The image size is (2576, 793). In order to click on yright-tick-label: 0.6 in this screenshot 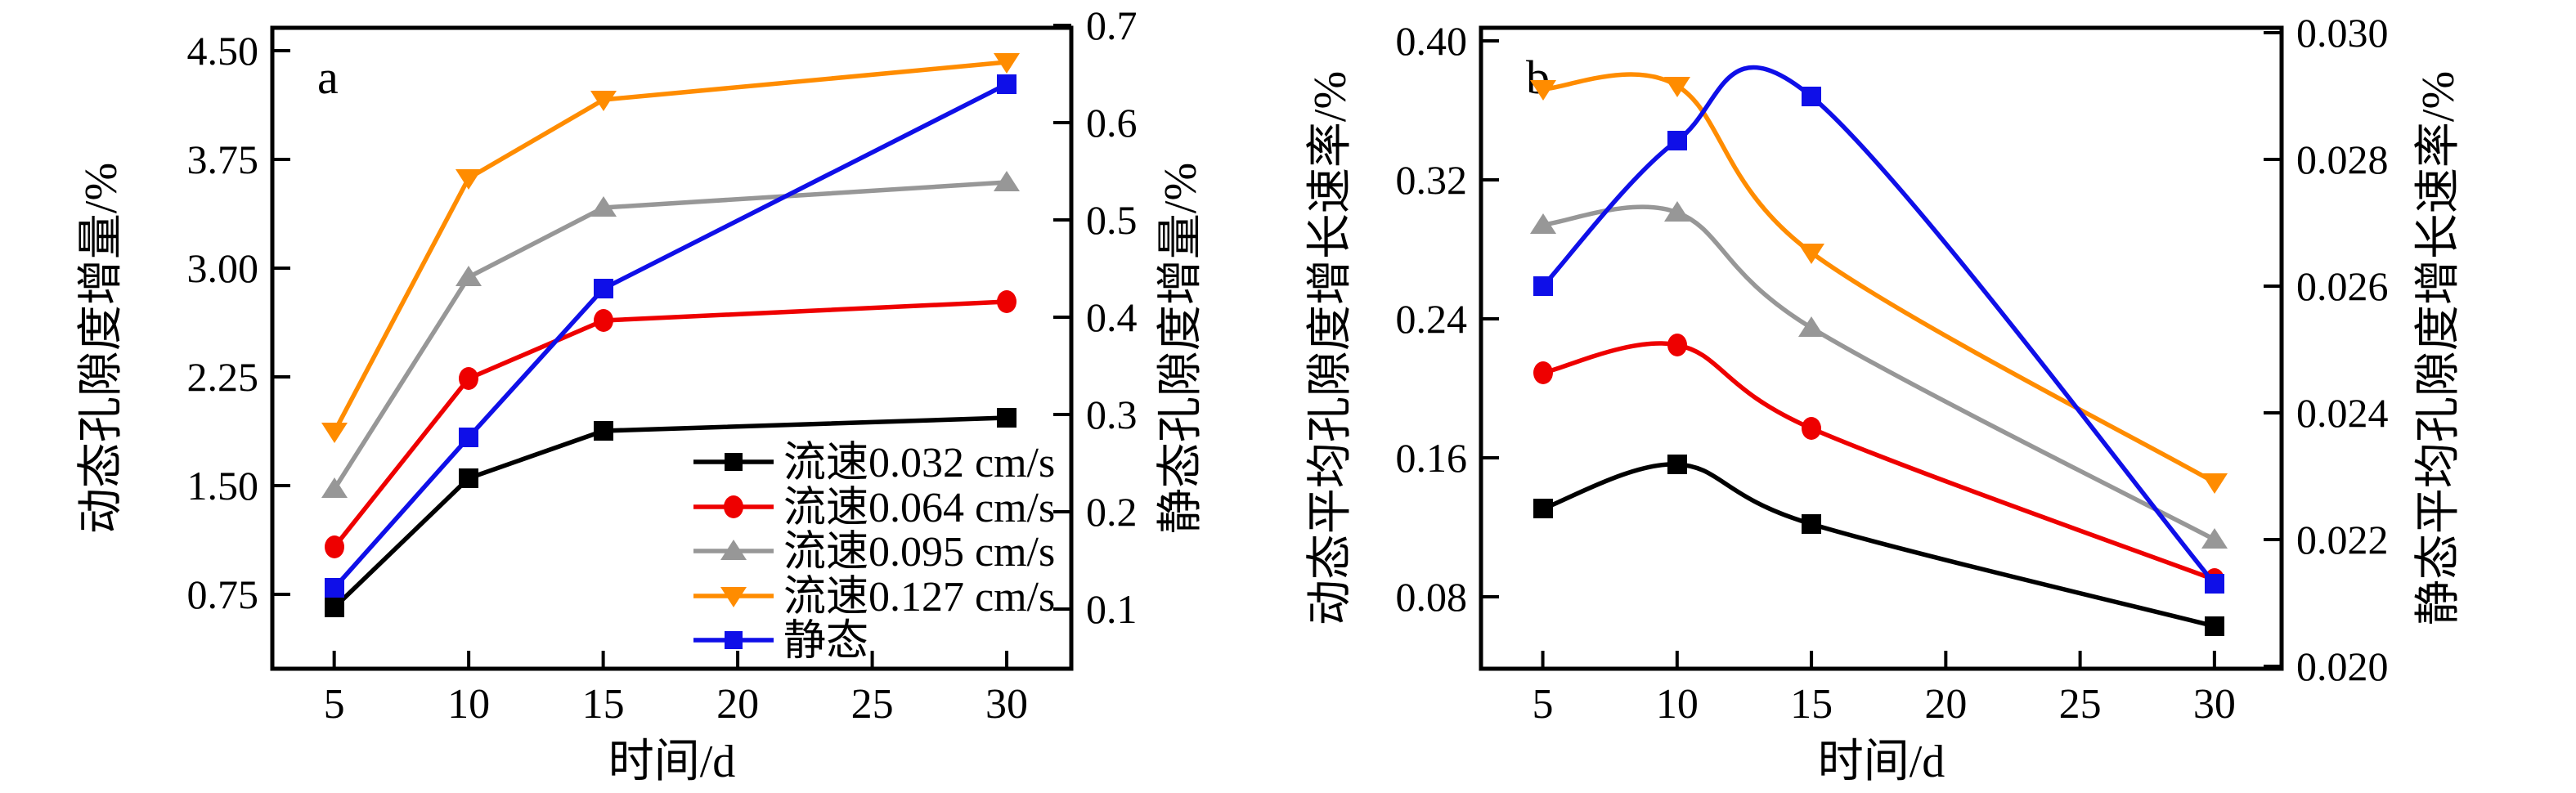, I will do `click(1112, 123)`.